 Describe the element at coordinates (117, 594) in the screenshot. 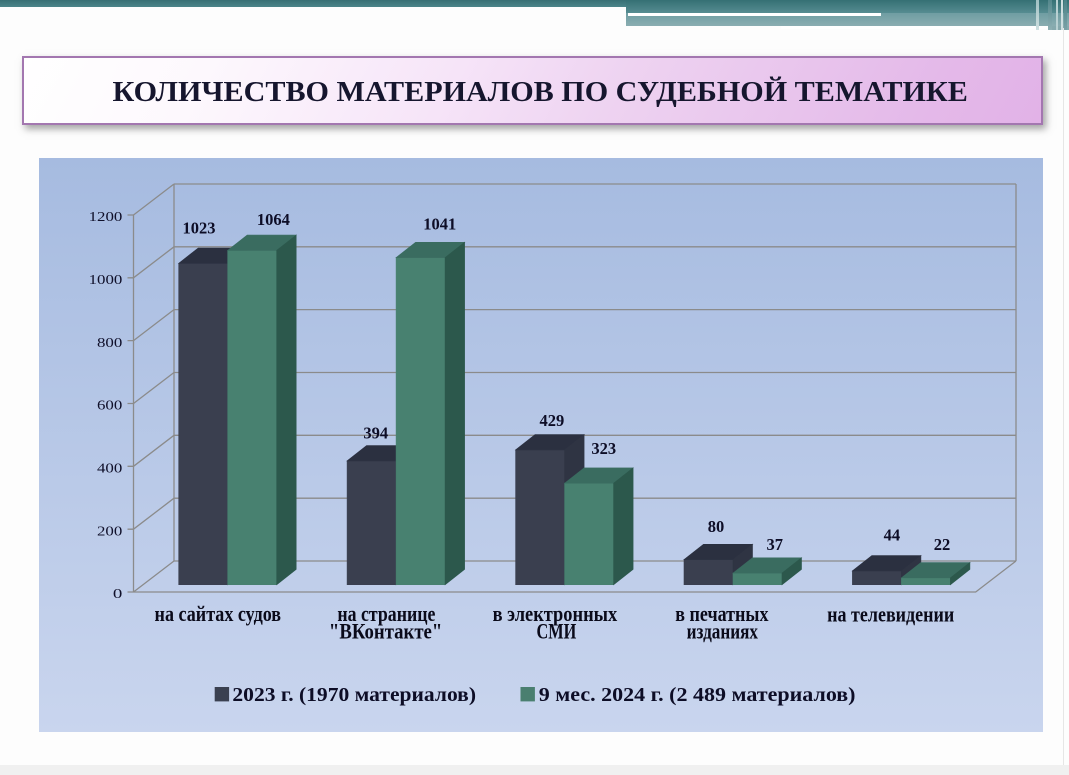

I see `svg-text: 0` at that location.